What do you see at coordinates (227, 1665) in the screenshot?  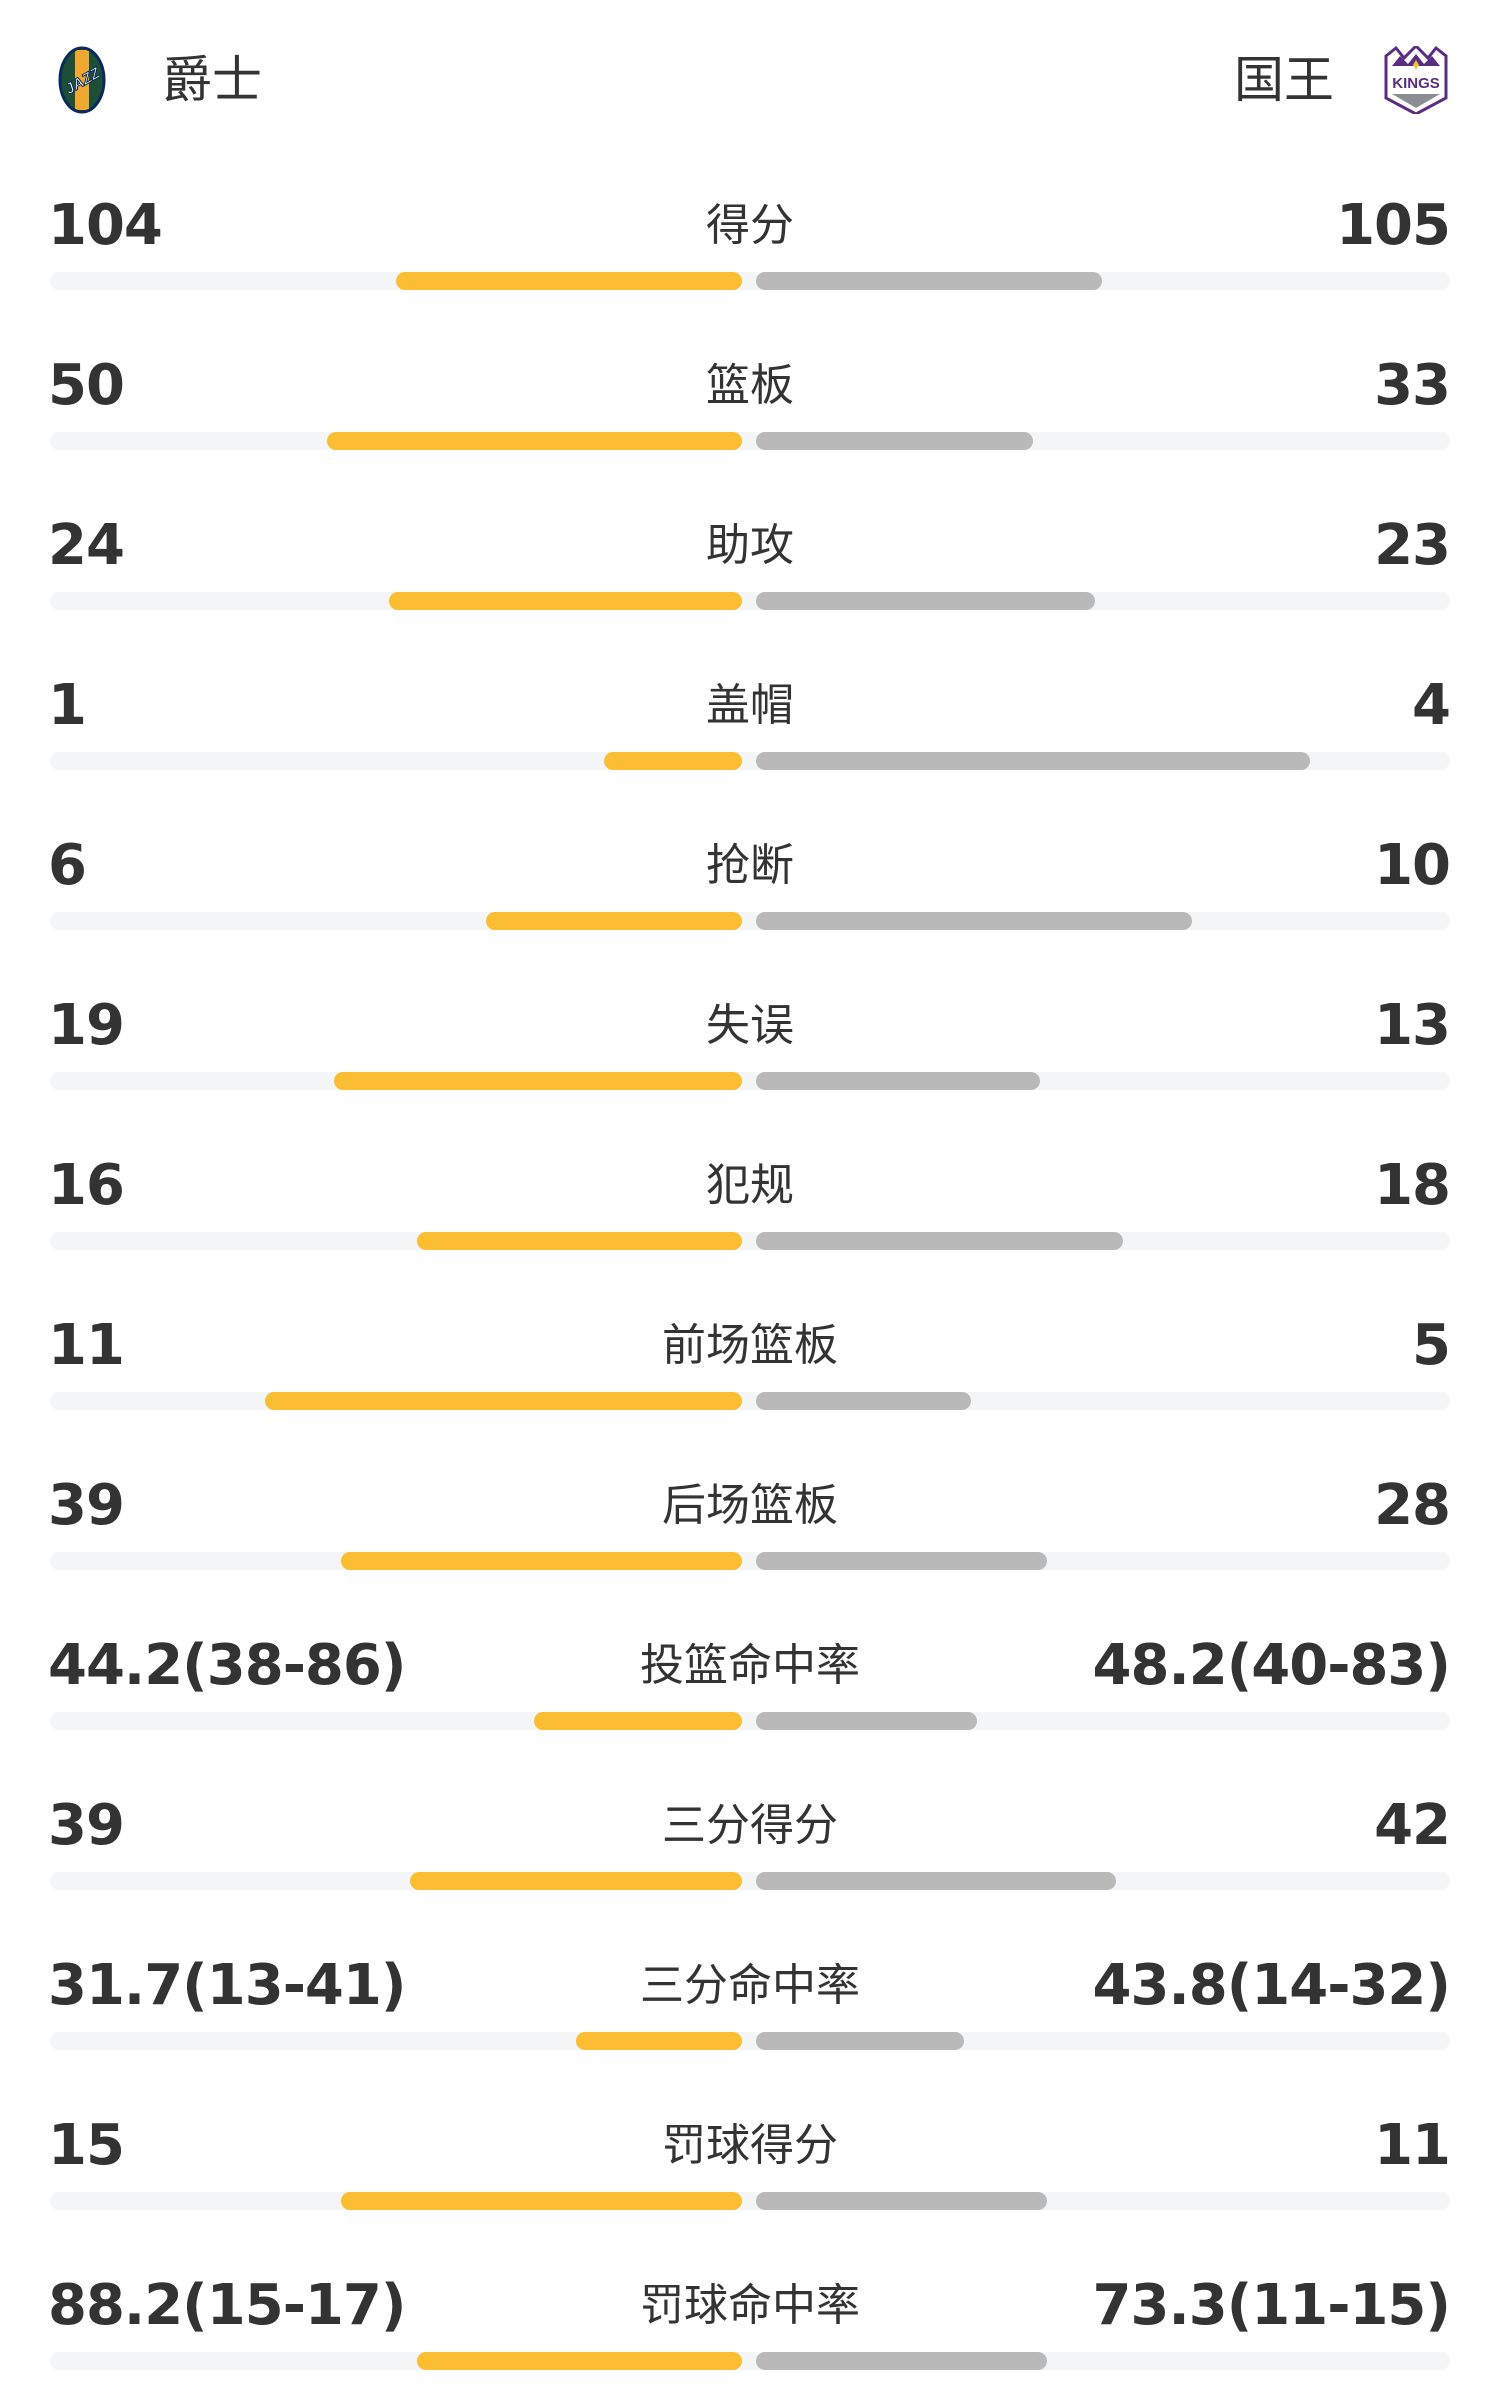 I see `home-stat-value: 44.2(38-86)` at bounding box center [227, 1665].